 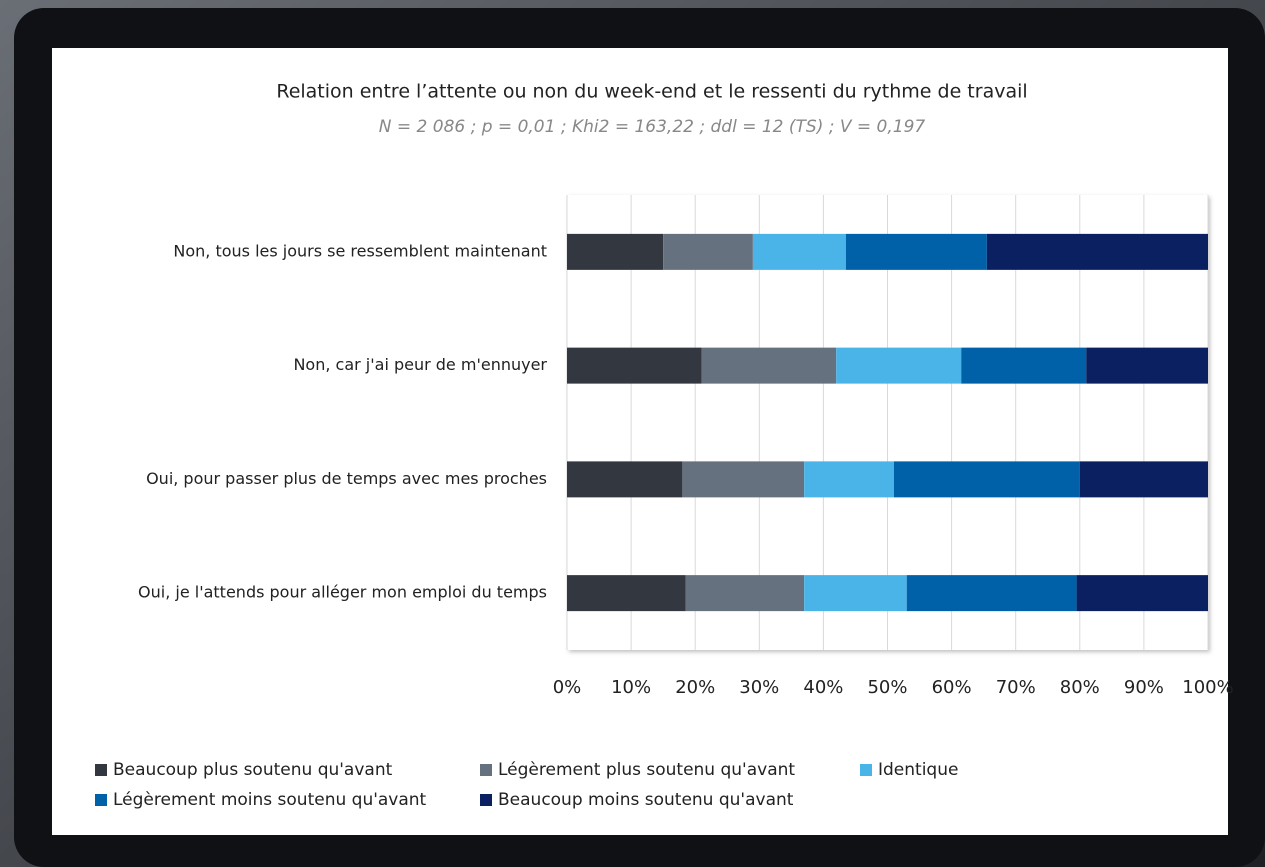 What do you see at coordinates (253, 770) in the screenshot?
I see `legend-label: Beaucoup plus soutenu qu'avant` at bounding box center [253, 770].